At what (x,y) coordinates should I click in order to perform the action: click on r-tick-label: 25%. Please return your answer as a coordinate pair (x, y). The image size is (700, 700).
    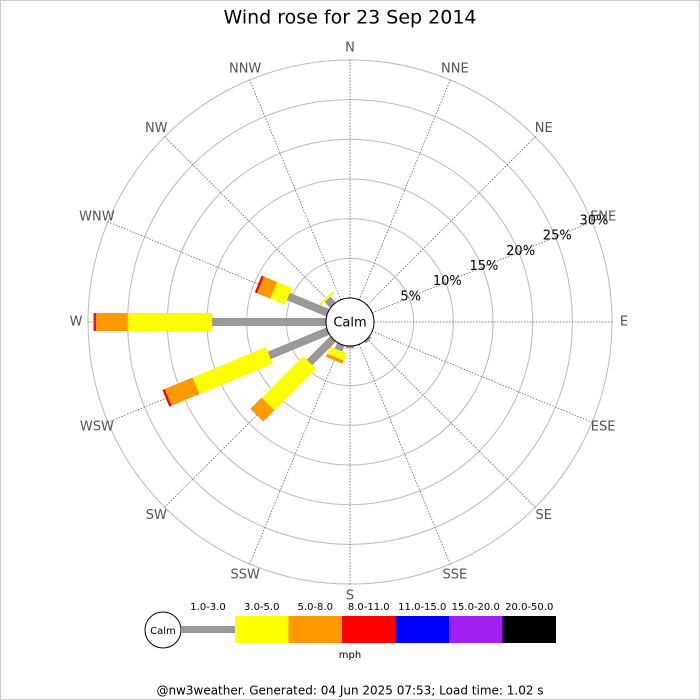
    Looking at the image, I should click on (557, 236).